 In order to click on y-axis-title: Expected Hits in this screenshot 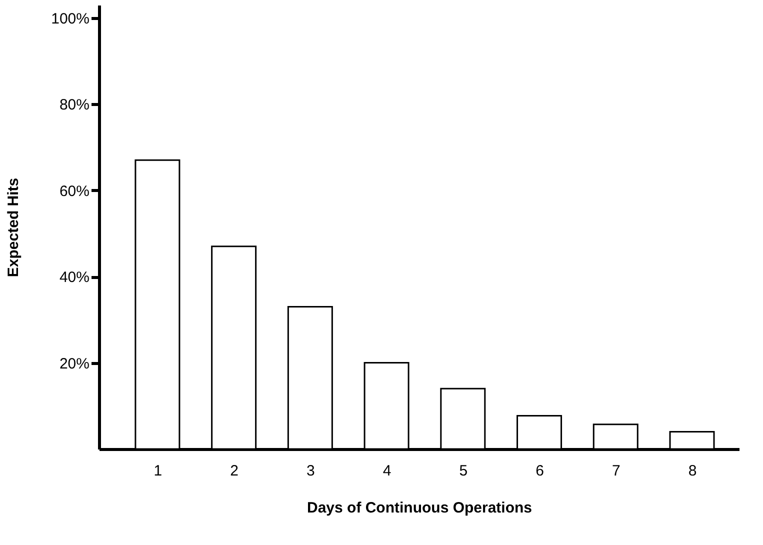, I will do `click(13, 228)`.